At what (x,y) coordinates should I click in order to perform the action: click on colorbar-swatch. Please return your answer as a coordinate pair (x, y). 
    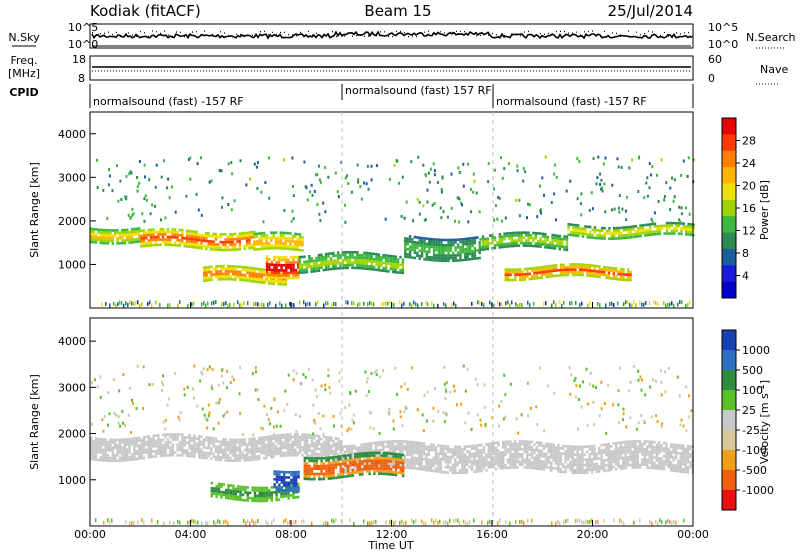
    Looking at the image, I should click on (729, 192).